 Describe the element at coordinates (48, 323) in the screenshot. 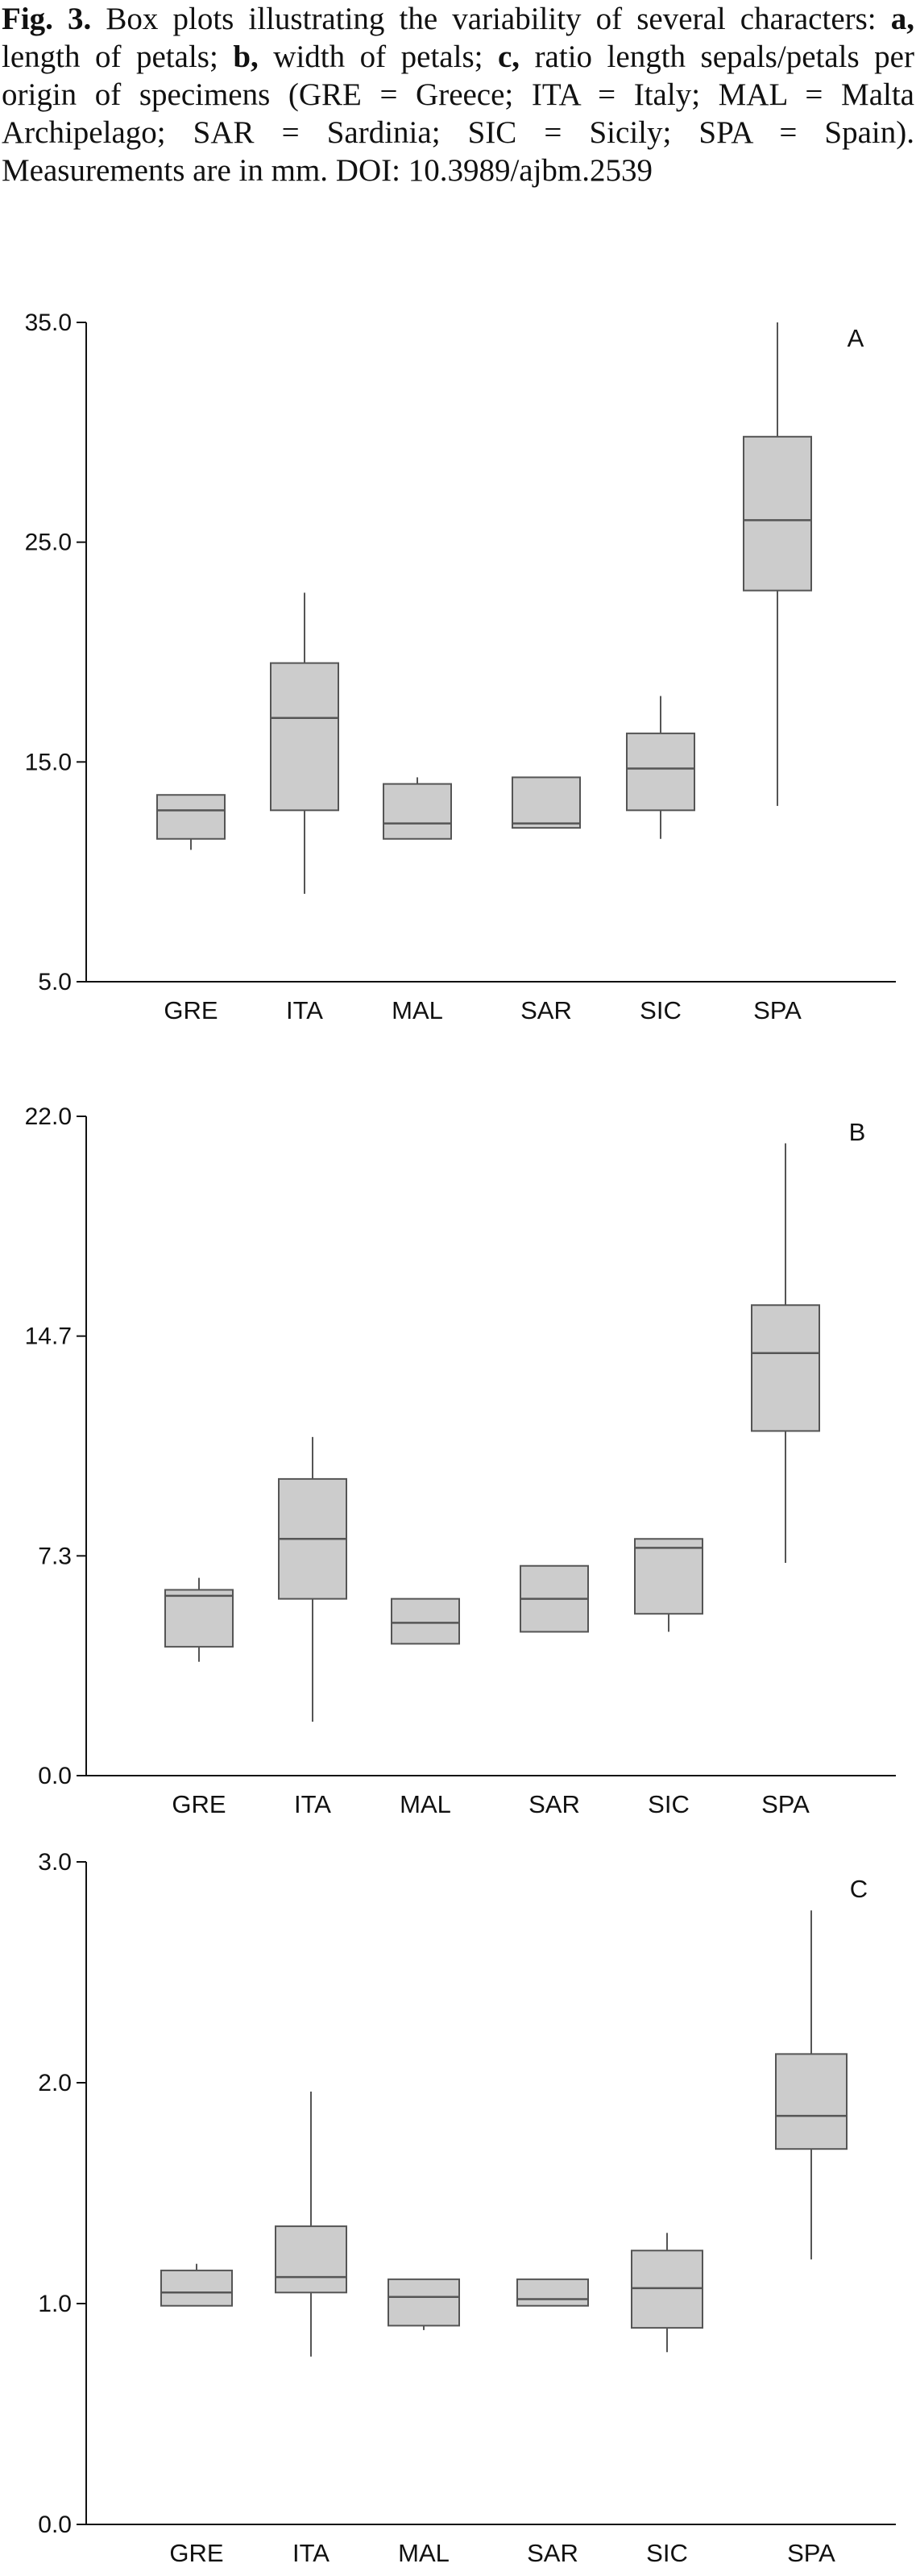

I see `y-tick-label: 35.0` at that location.